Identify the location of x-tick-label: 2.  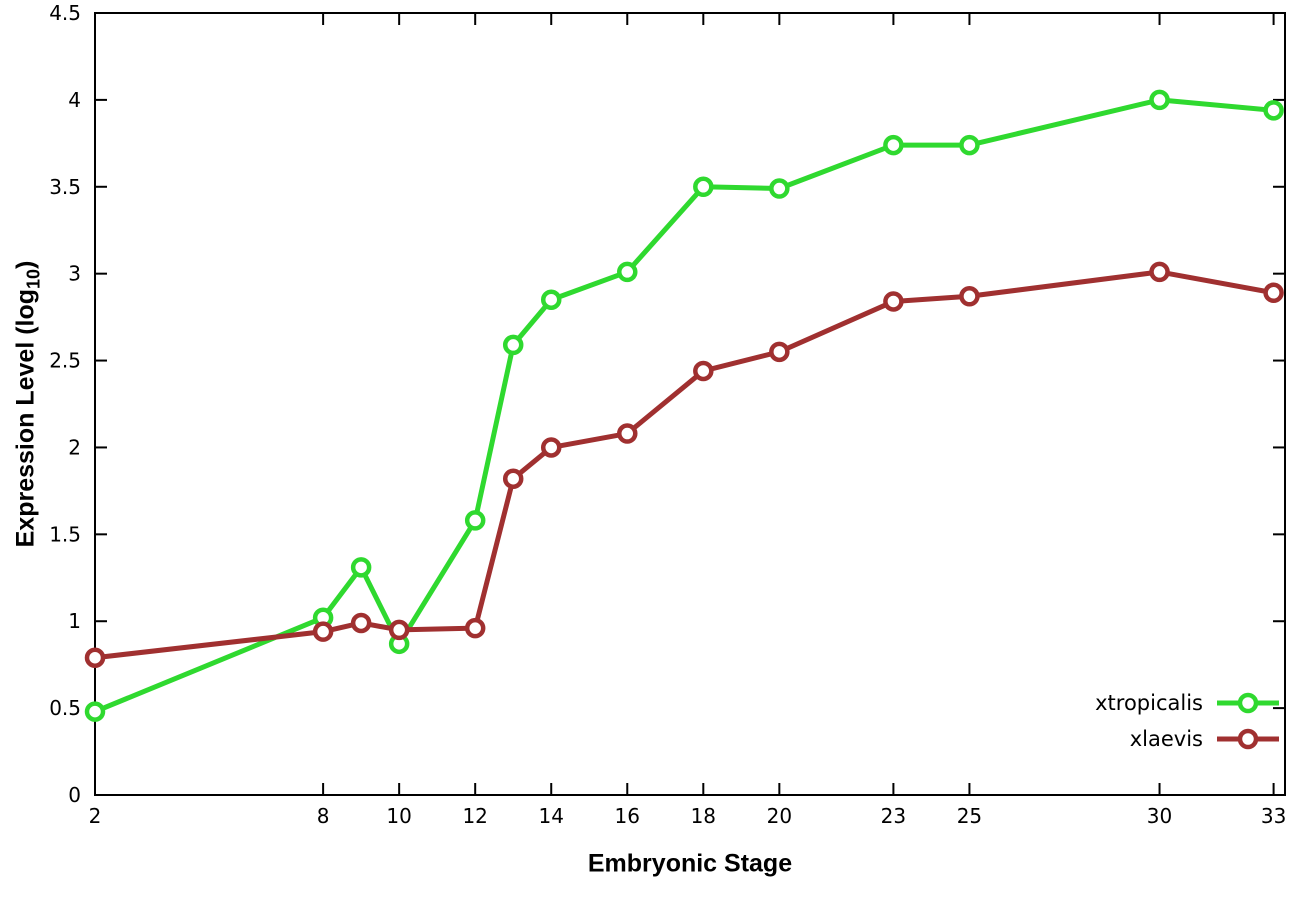
(95, 816).